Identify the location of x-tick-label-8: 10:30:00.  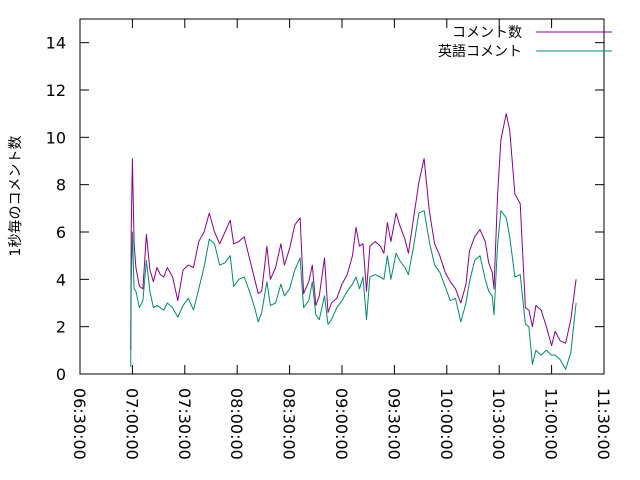
(498, 424).